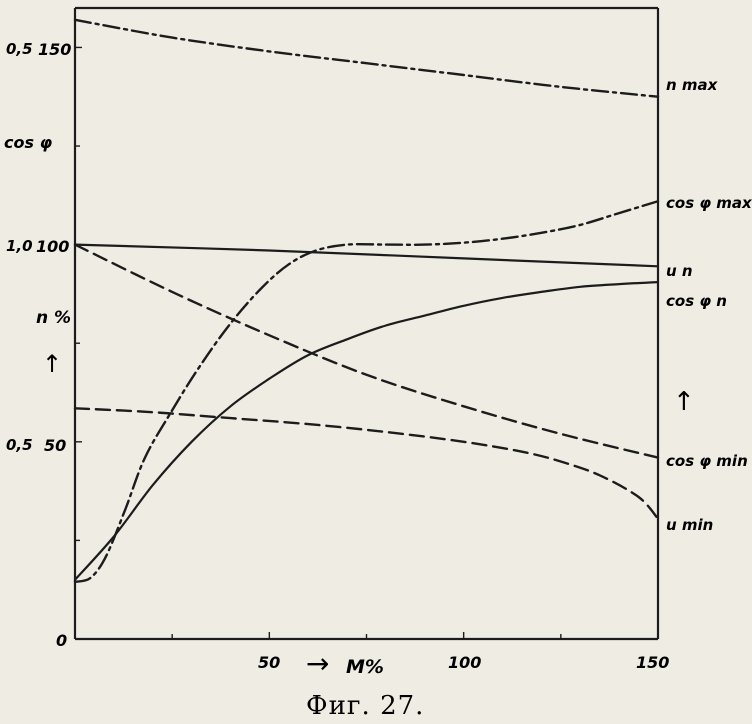  What do you see at coordinates (707, 461) in the screenshot?
I see `label-cos-phi-min: cos φ min` at bounding box center [707, 461].